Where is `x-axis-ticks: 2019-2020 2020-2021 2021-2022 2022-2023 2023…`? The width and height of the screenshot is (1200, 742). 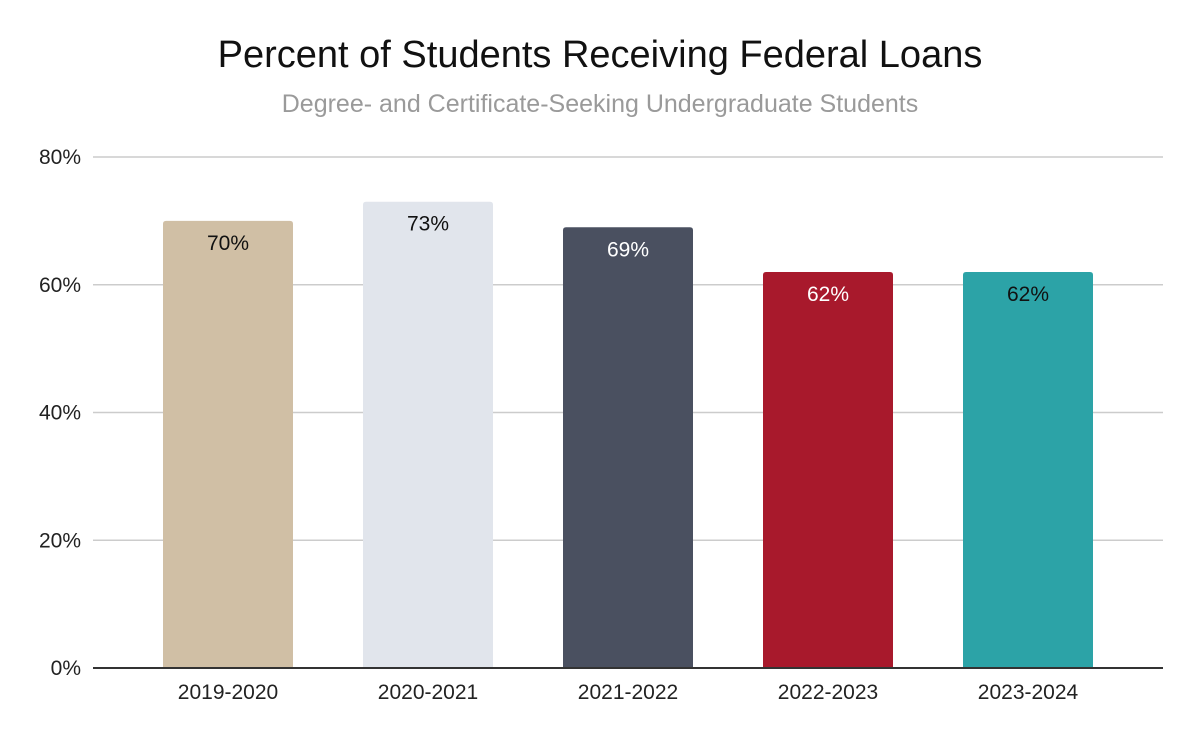 x-axis-ticks: 2019-2020 2020-2021 2021-2022 2022-2023 2023… is located at coordinates (628, 692).